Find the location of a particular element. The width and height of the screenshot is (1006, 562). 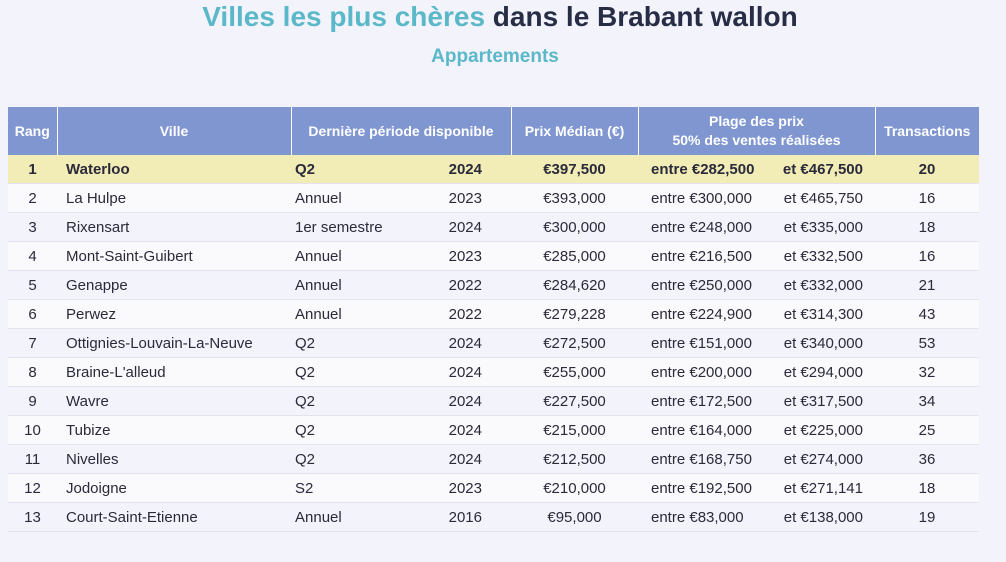

cell-range-high: et €467,500 is located at coordinates (822, 169).